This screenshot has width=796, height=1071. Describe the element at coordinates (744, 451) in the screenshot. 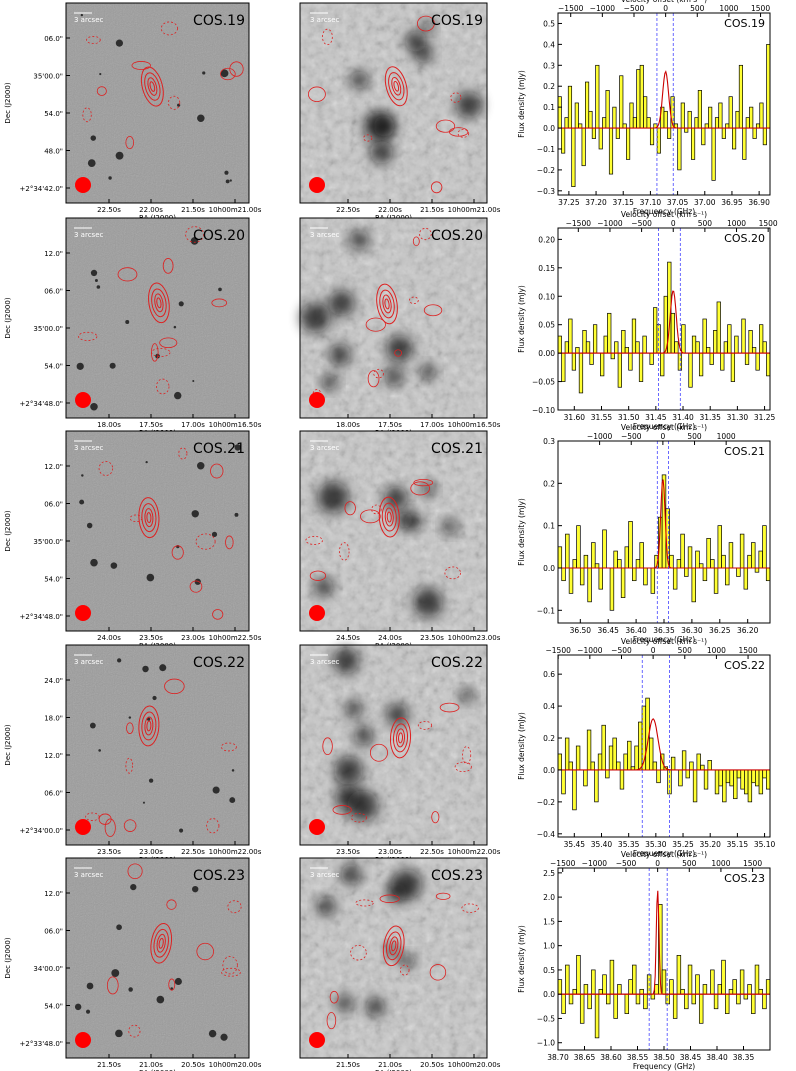

I see `spectrum-source-label: COS.21` at that location.